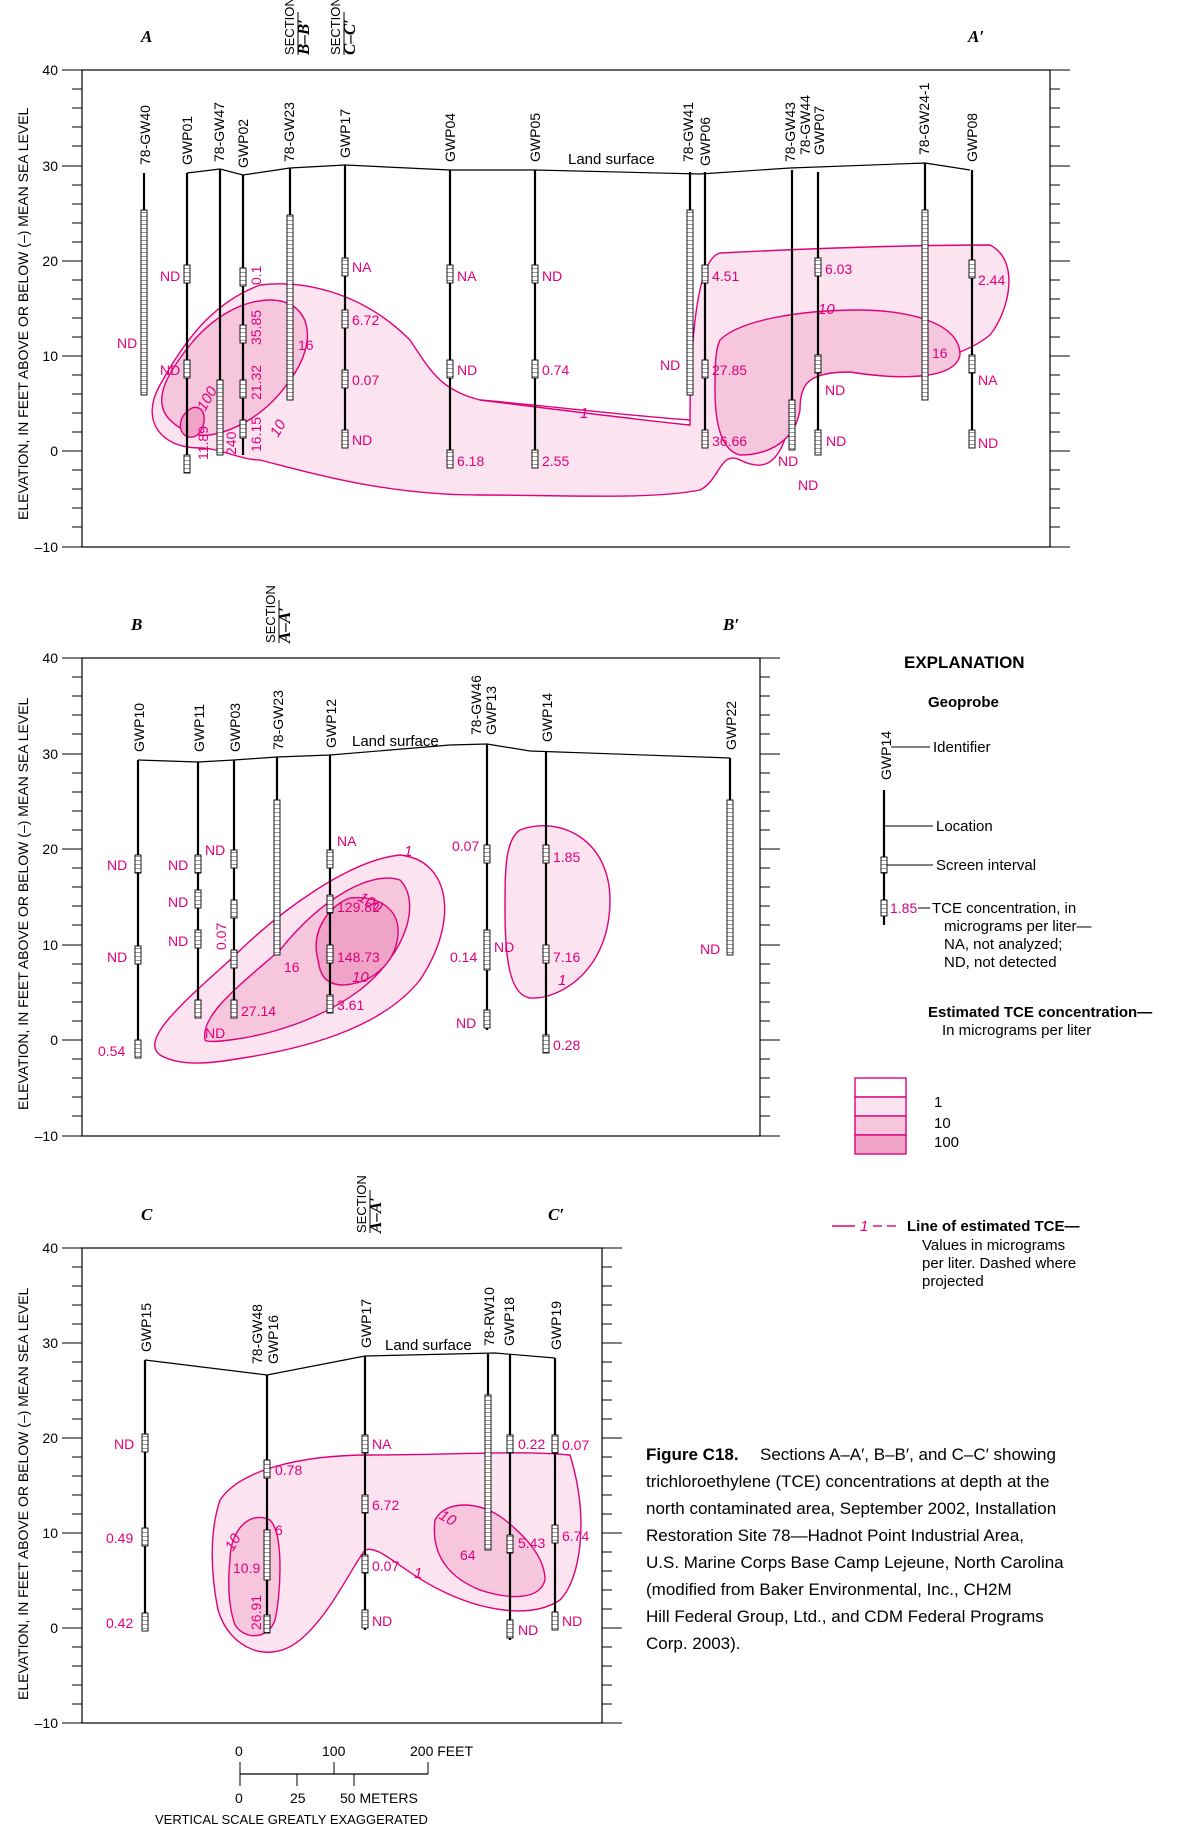 This screenshot has height=1829, width=1201. I want to click on section-tag: C–C′, so click(349, 37).